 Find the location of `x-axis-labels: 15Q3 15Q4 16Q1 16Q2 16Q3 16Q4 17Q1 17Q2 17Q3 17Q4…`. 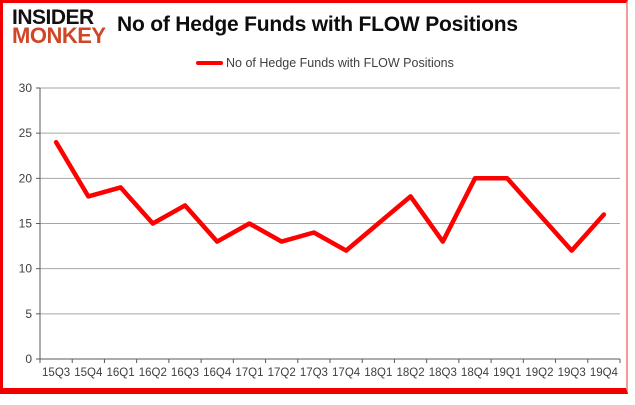

x-axis-labels: 15Q3 15Q4 16Q1 16Q2 16Q3 16Q4 17Q1 17Q2 17Q3 17Q4… is located at coordinates (330, 373).